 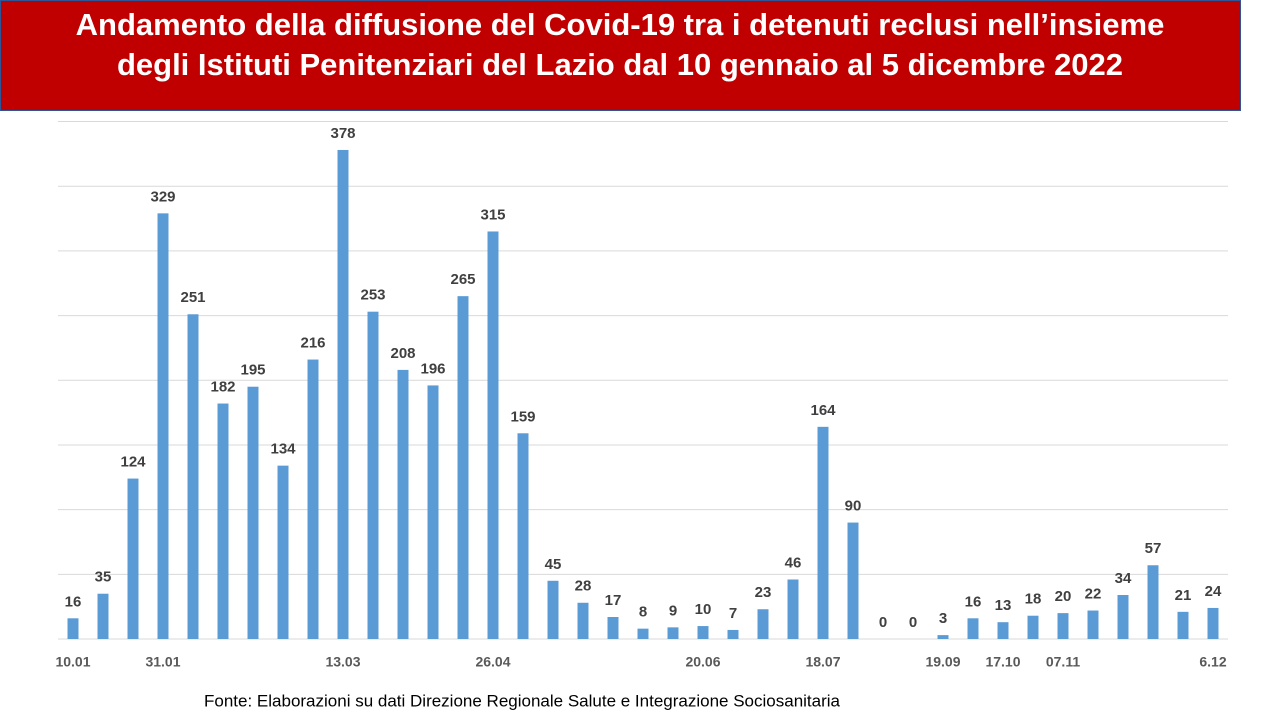 I want to click on data-label: 22, so click(x=1093, y=594).